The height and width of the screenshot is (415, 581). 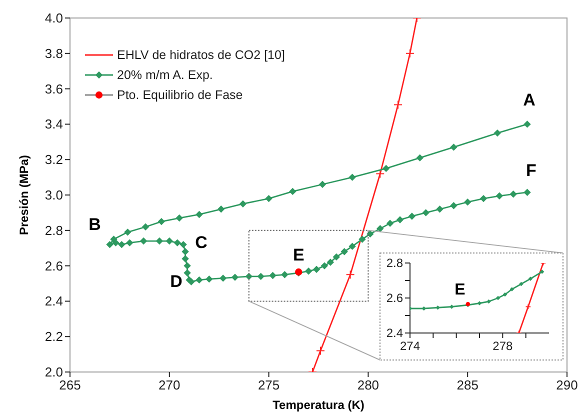 I want to click on annotation: D, so click(x=176, y=282).